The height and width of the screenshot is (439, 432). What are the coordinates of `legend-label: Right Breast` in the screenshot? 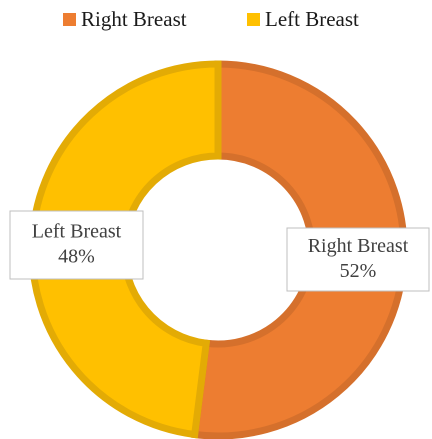 It's located at (134, 19).